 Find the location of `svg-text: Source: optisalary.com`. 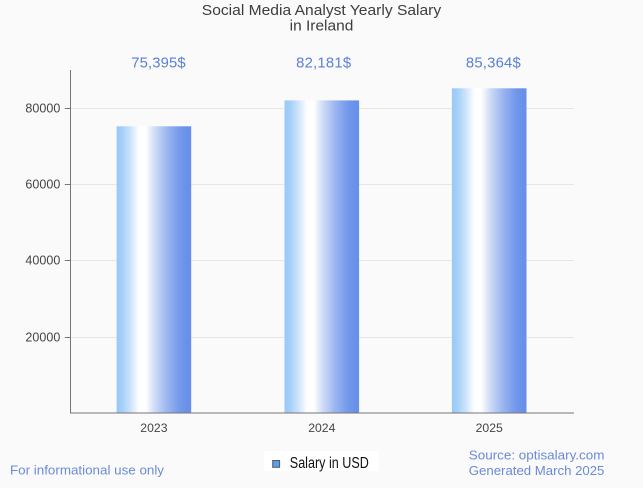

svg-text: Source: optisalary.com is located at coordinates (537, 454).